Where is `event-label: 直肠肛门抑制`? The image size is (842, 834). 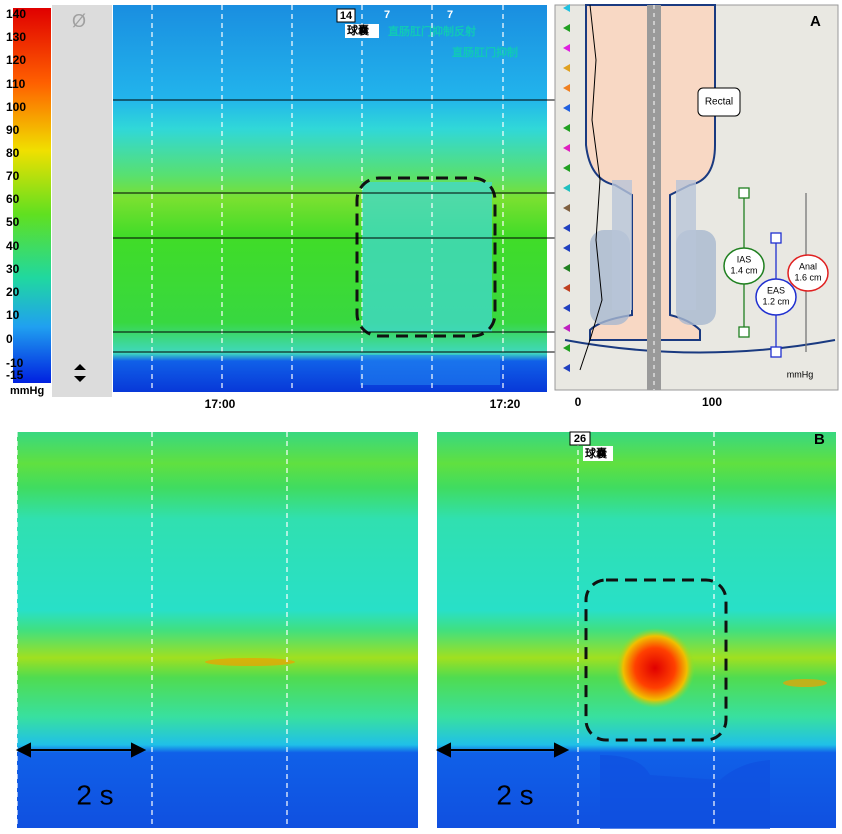 event-label: 直肠肛门抑制 is located at coordinates (485, 52).